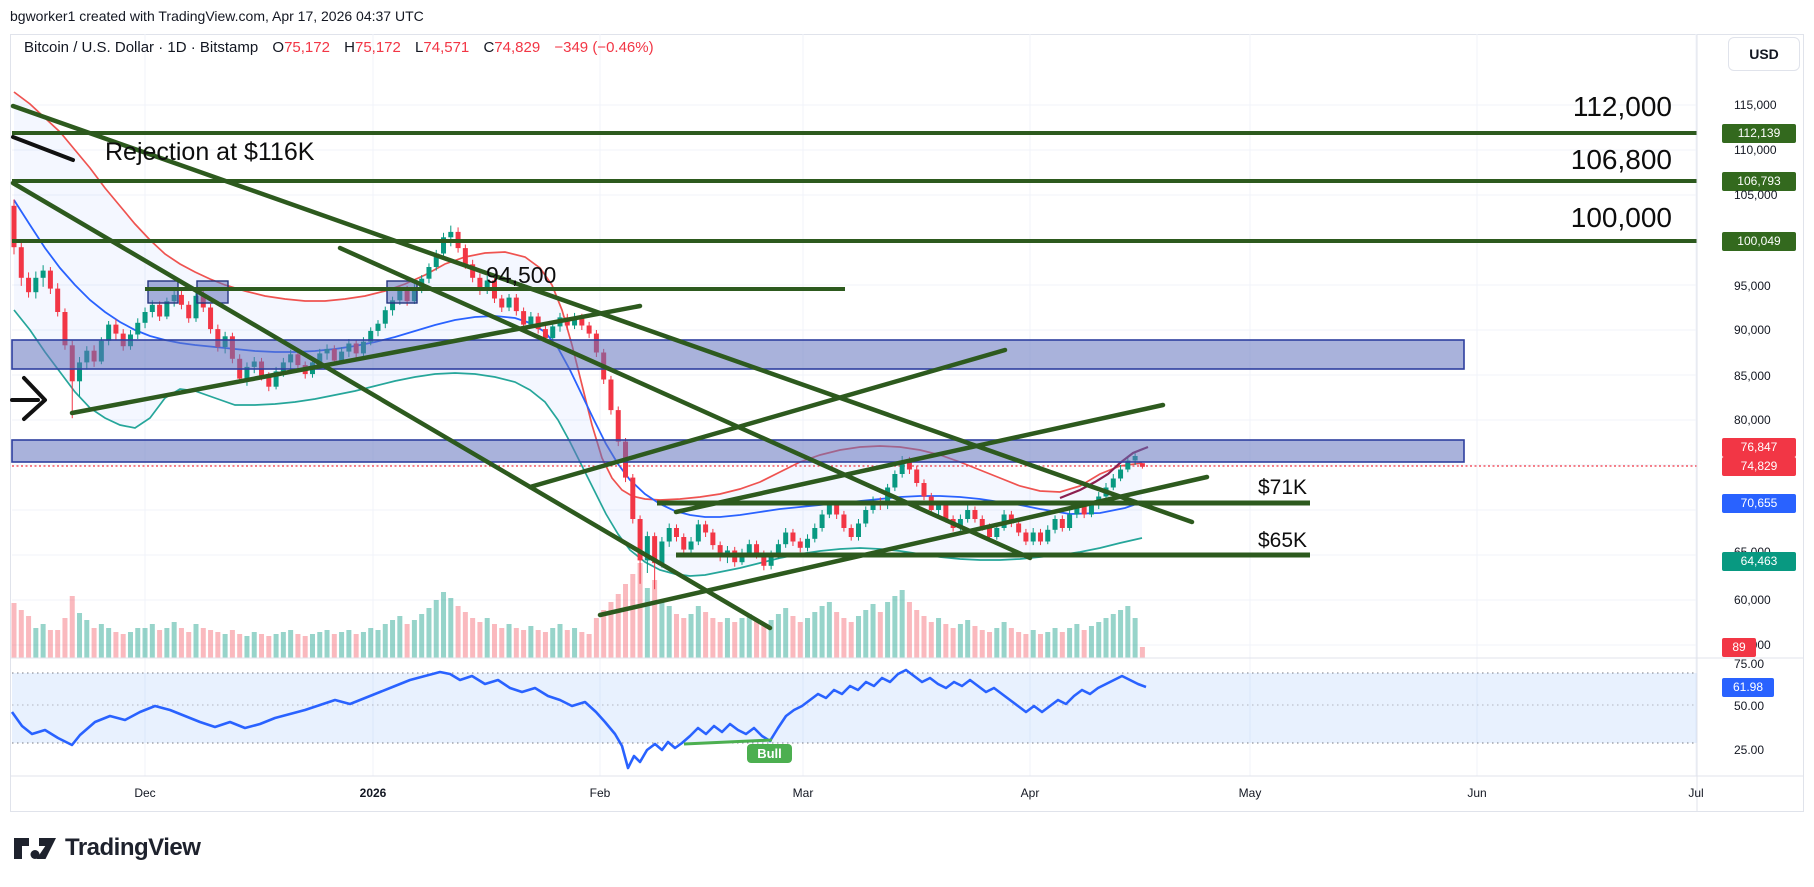  Describe the element at coordinates (278, 47) in the screenshot. I see `open-label: O` at that location.